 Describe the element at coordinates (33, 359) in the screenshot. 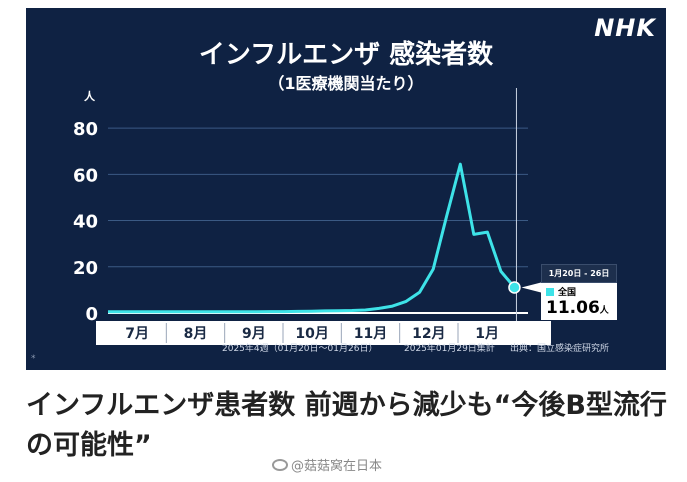

I see `corner-marker: *` at that location.